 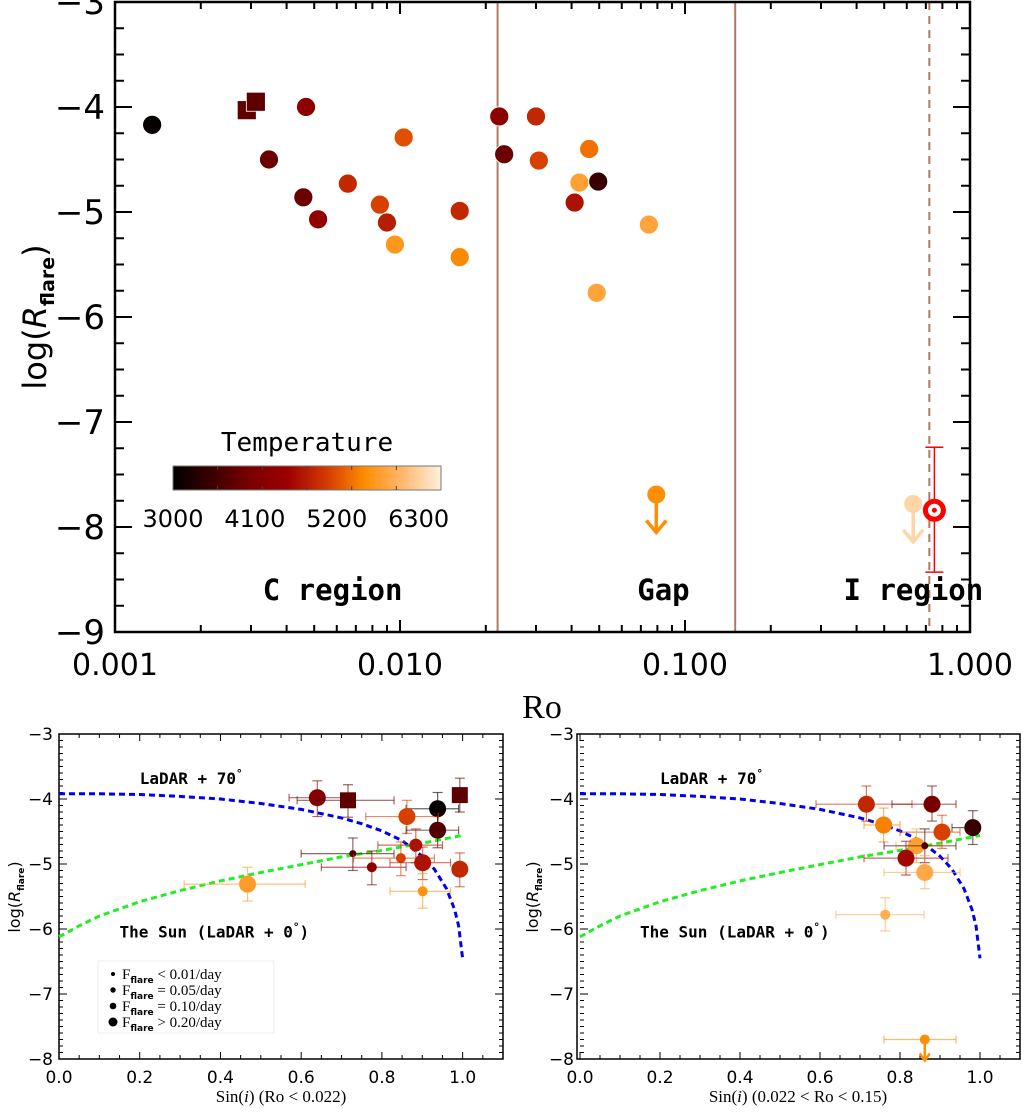 What do you see at coordinates (333, 590) in the screenshot?
I see `region-label: C region` at bounding box center [333, 590].